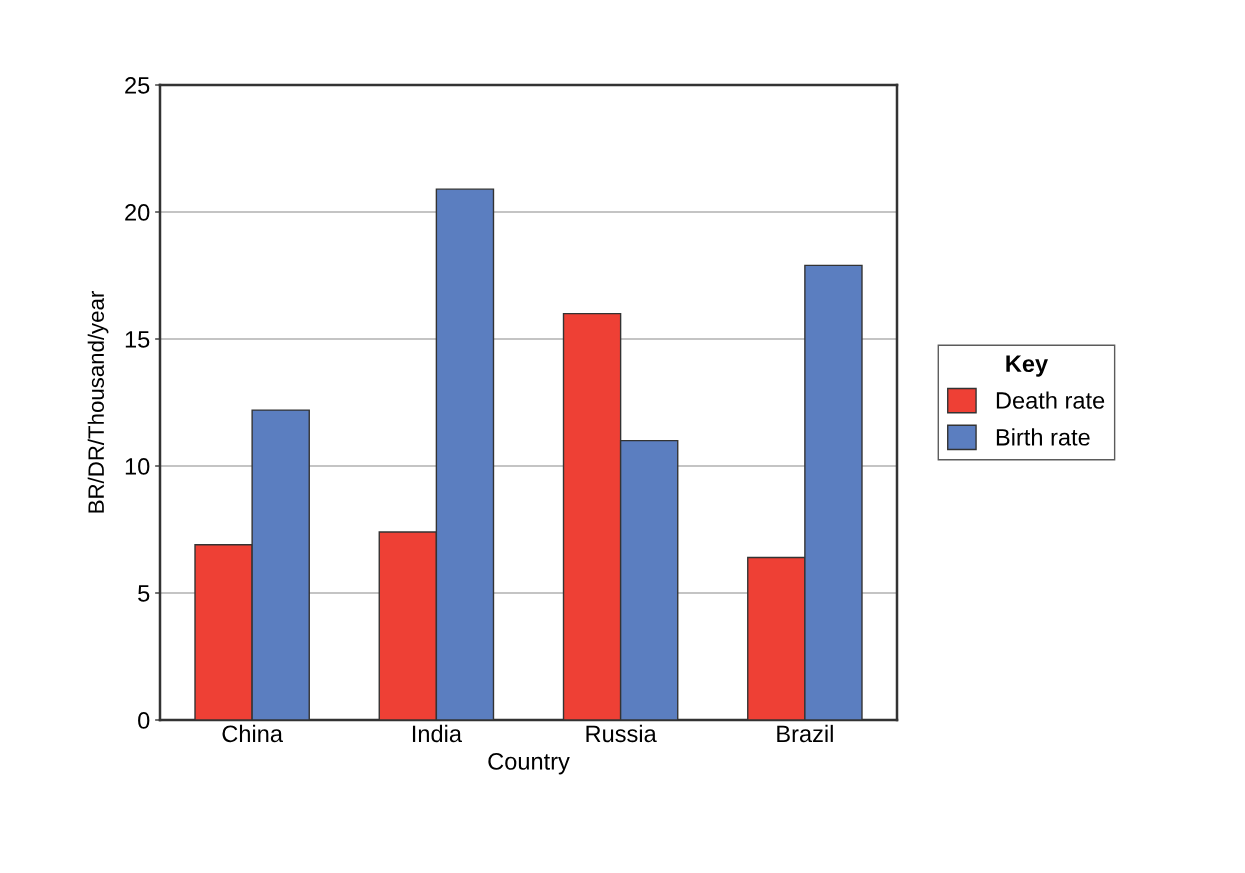  What do you see at coordinates (137, 466) in the screenshot?
I see `y-tick-label: 10` at bounding box center [137, 466].